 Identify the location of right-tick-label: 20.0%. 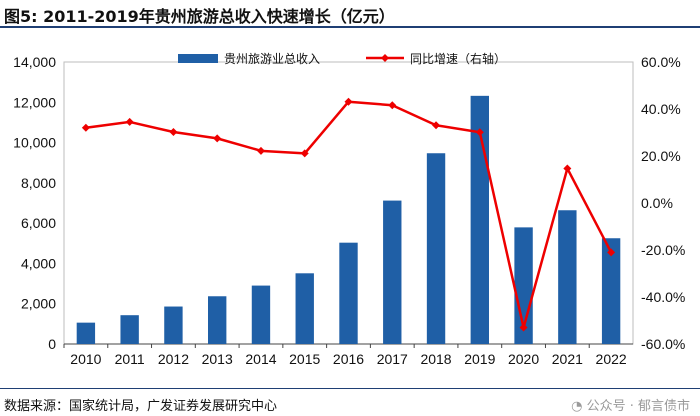
(661, 156).